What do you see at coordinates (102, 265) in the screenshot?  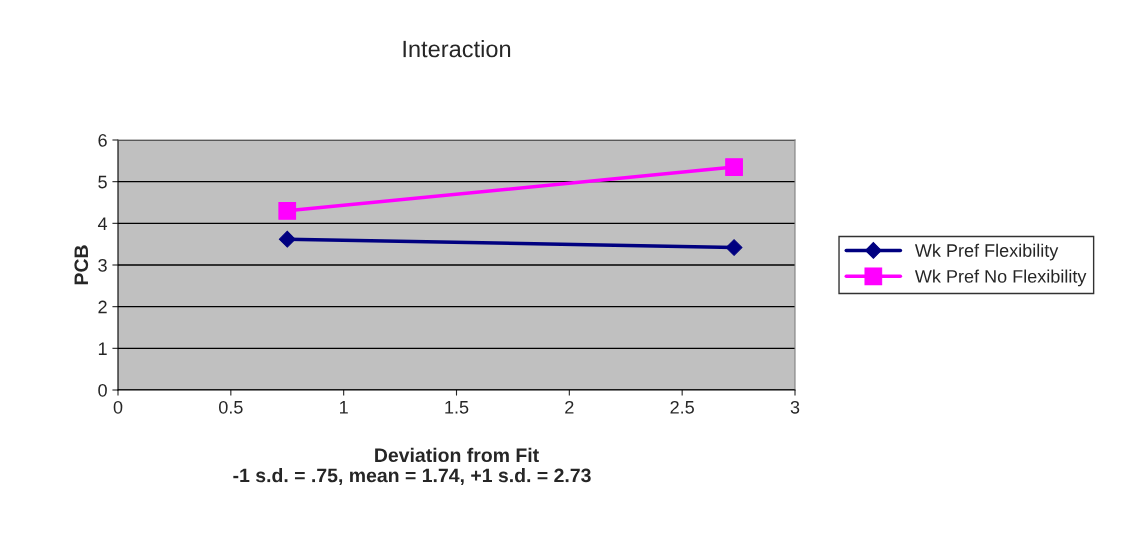 I see `y-tick-label: 3` at bounding box center [102, 265].